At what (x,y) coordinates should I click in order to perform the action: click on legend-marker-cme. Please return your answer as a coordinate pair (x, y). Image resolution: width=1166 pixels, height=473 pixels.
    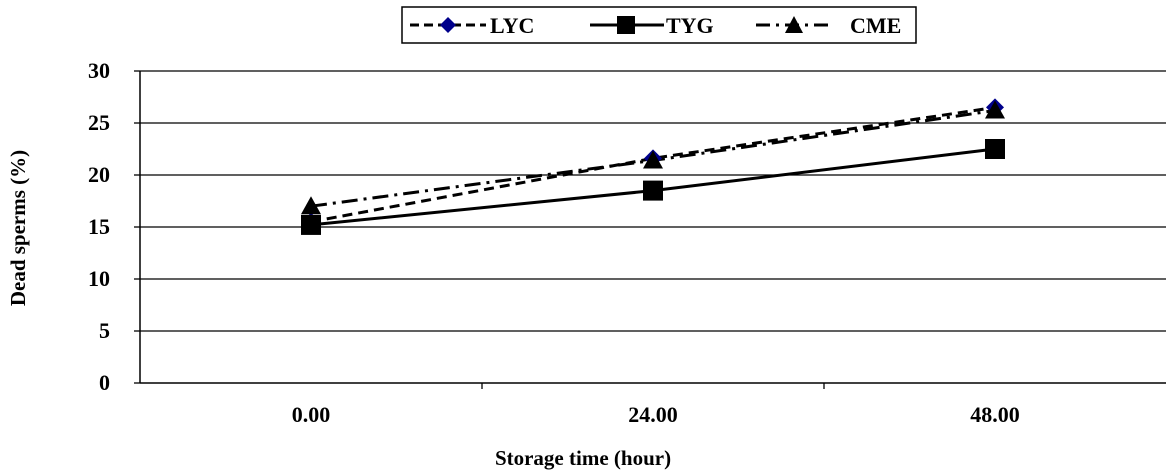
    Looking at the image, I should click on (794, 24).